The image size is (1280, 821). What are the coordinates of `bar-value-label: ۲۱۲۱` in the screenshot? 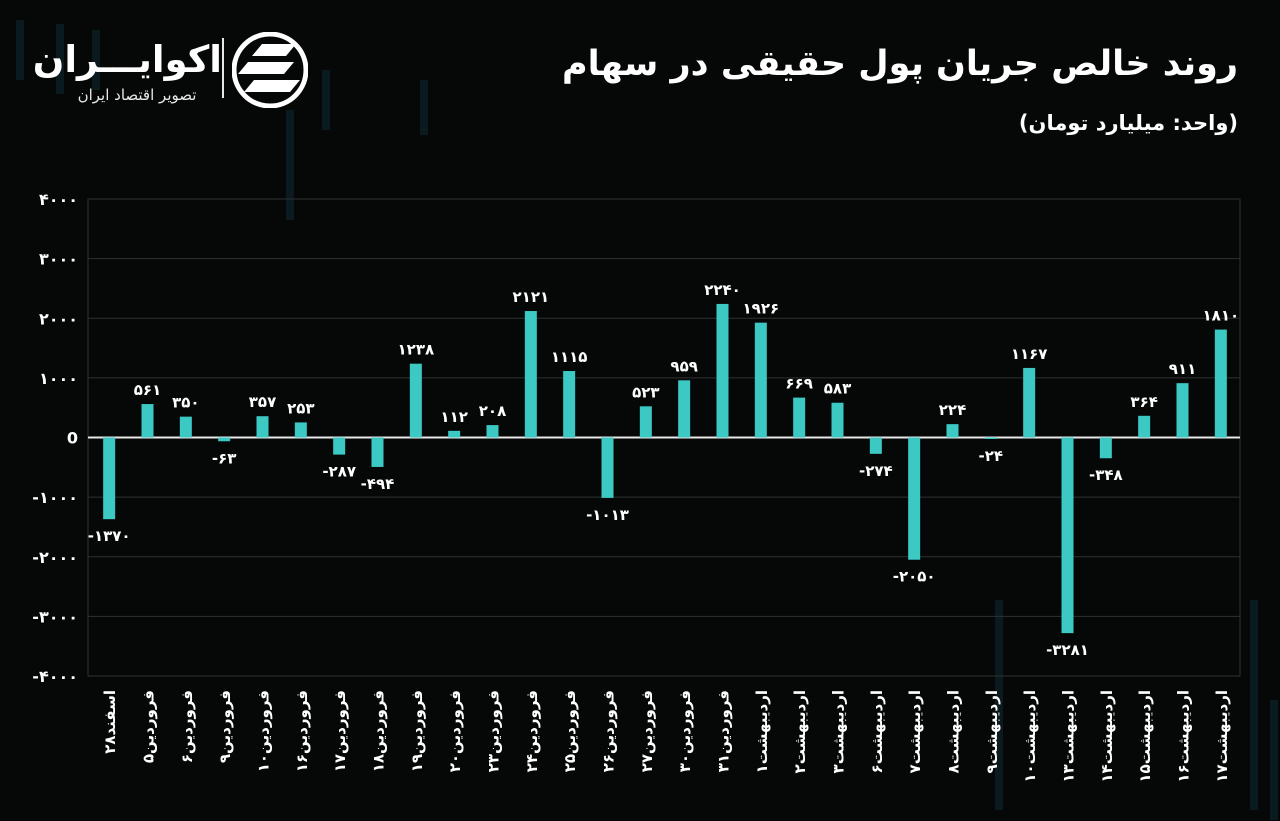 It's located at (531, 297).